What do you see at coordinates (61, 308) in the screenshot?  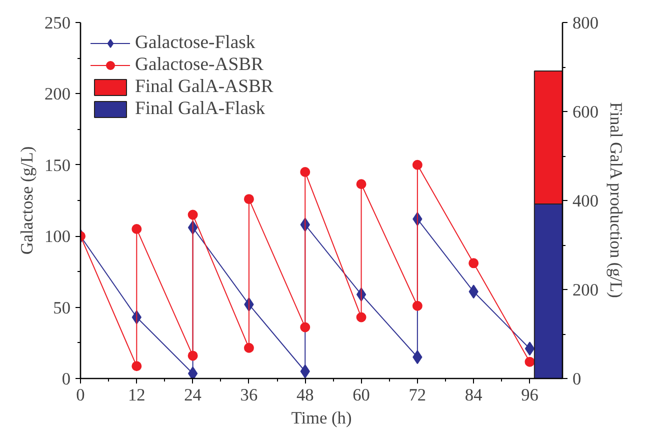 I see `y-tick-label: 50` at bounding box center [61, 308].